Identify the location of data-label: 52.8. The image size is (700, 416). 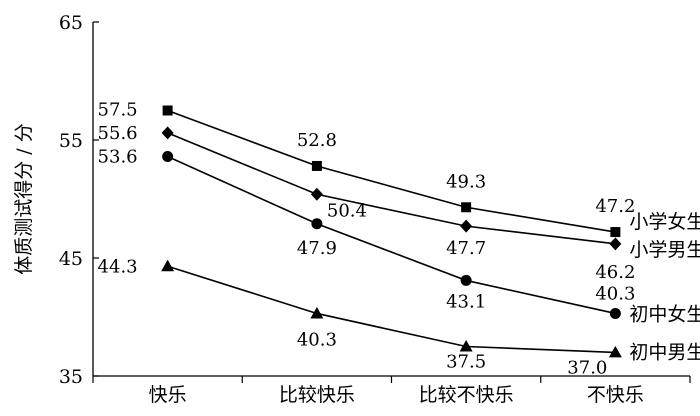
(317, 140).